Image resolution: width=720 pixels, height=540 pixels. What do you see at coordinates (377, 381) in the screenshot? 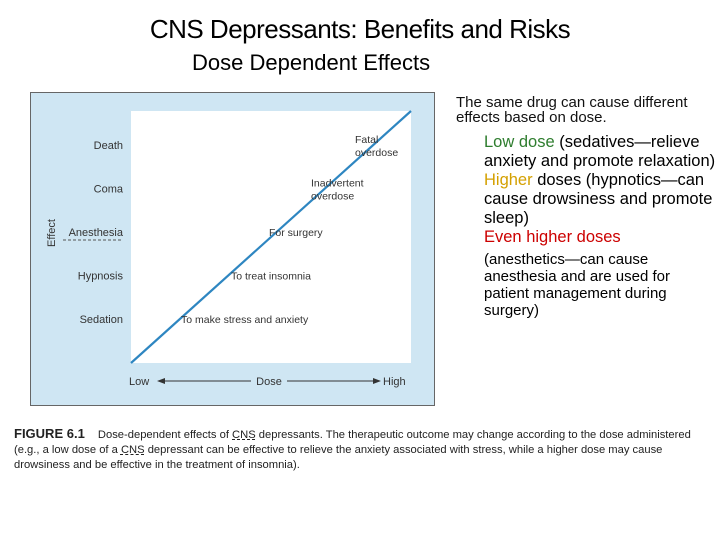
I see `x-axis-arrow-right-head` at bounding box center [377, 381].